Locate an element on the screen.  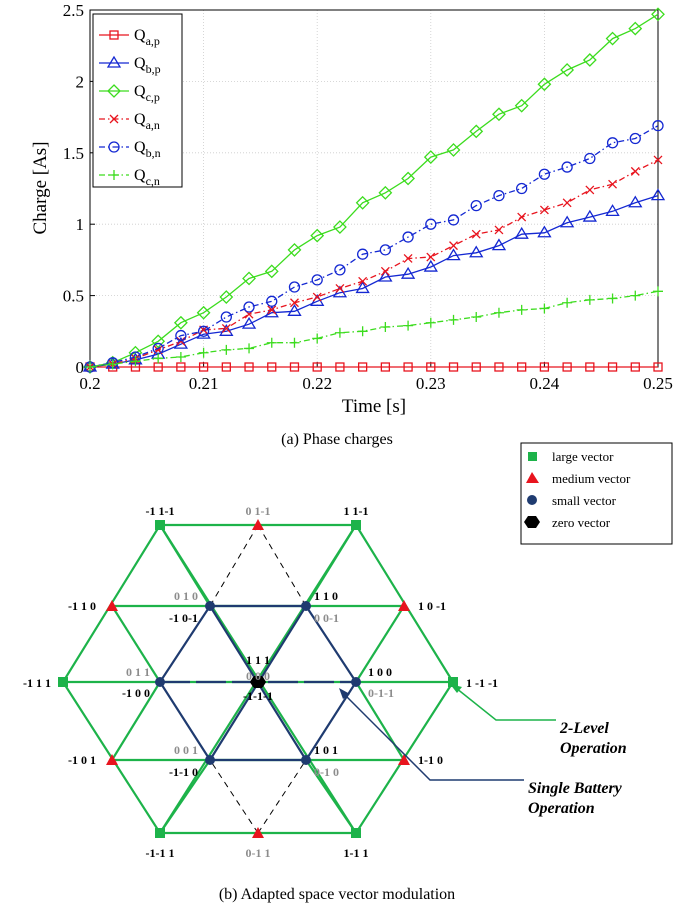
annotation-single-line2: Operation is located at coordinates (561, 808).